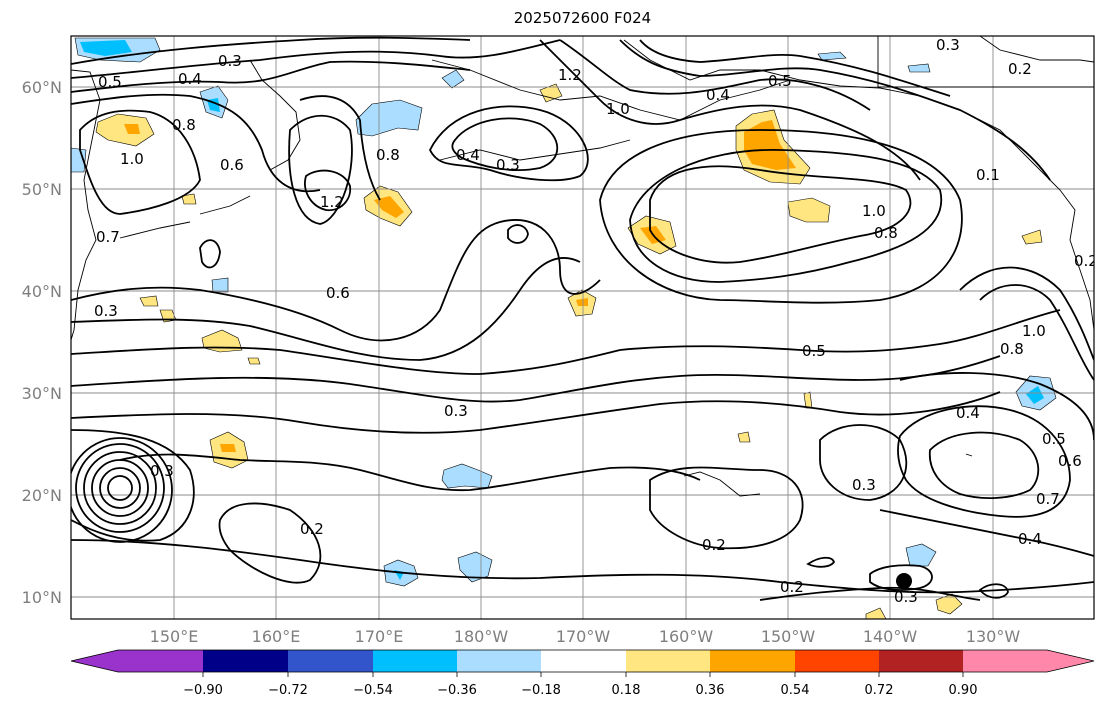 This screenshot has height=712, width=1105. Describe the element at coordinates (42, 342) in the screenshot. I see `latitude-labels: 60°N 50°N 40°N 30°N 20°N 10°N` at that location.